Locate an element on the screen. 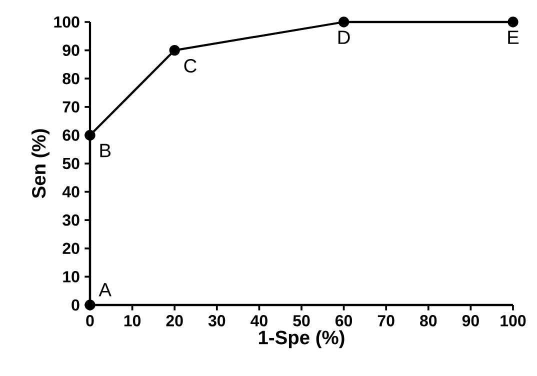 This screenshot has height=376, width=537. y-tick-label: 100 is located at coordinates (67, 22).